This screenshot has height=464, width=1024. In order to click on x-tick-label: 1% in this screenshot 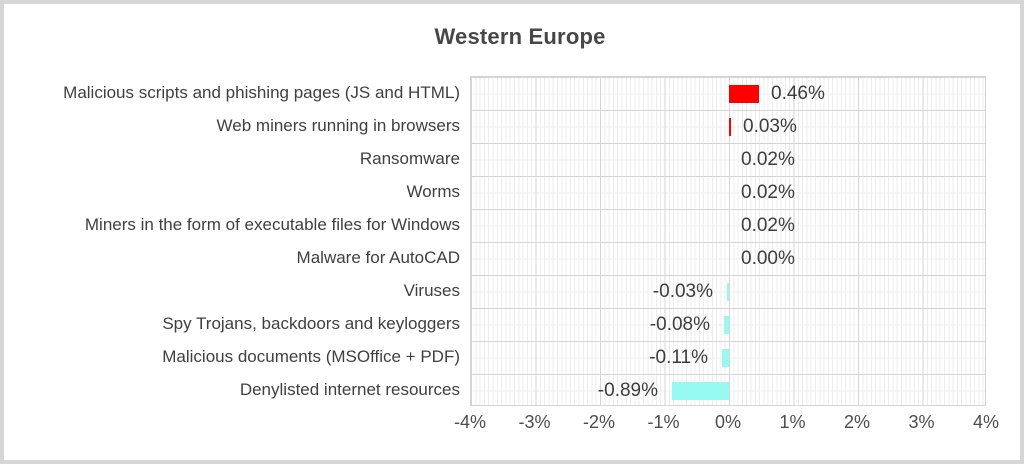, I will do `click(792, 422)`.